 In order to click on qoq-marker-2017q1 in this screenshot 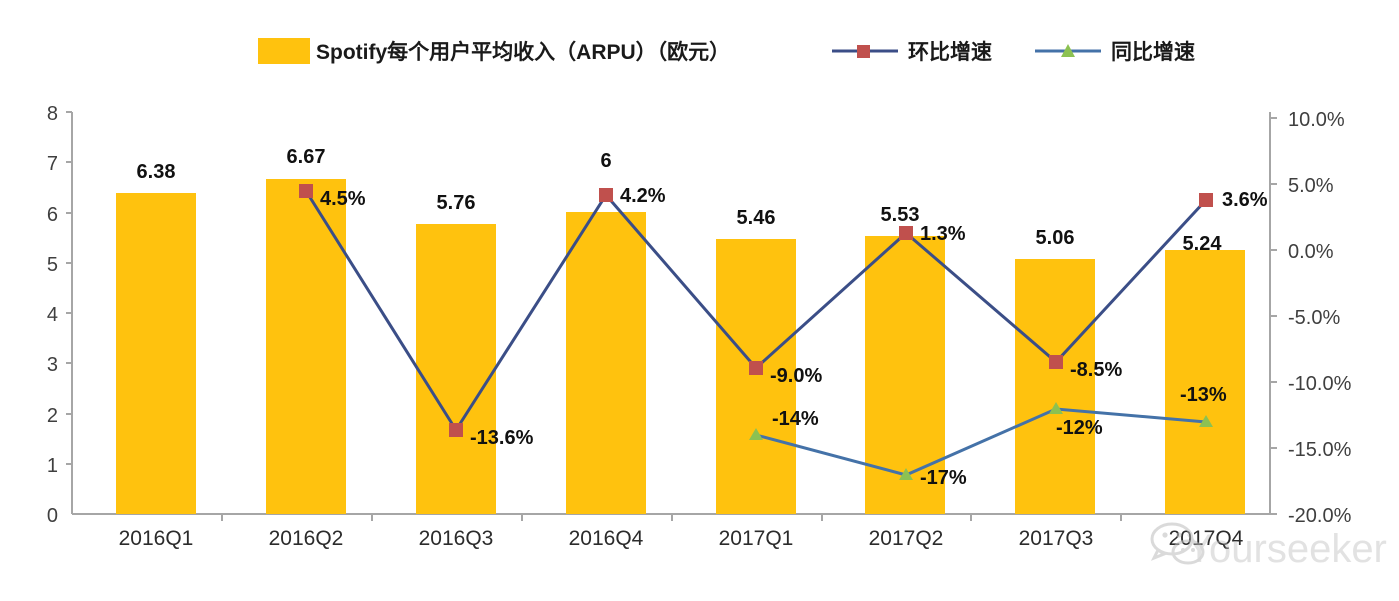, I will do `click(756, 368)`.